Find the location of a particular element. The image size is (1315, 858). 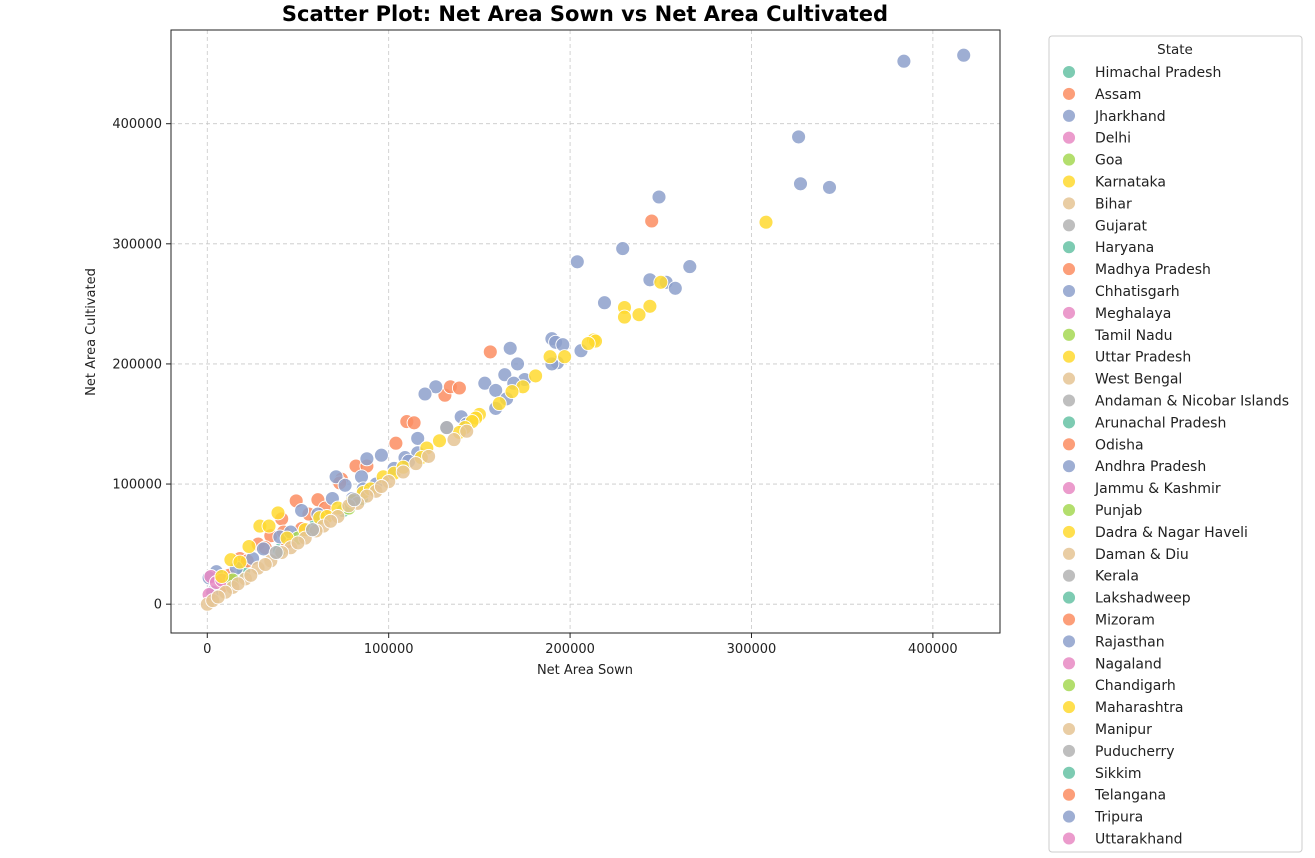

legend-label: Puducherry is located at coordinates (1135, 752).